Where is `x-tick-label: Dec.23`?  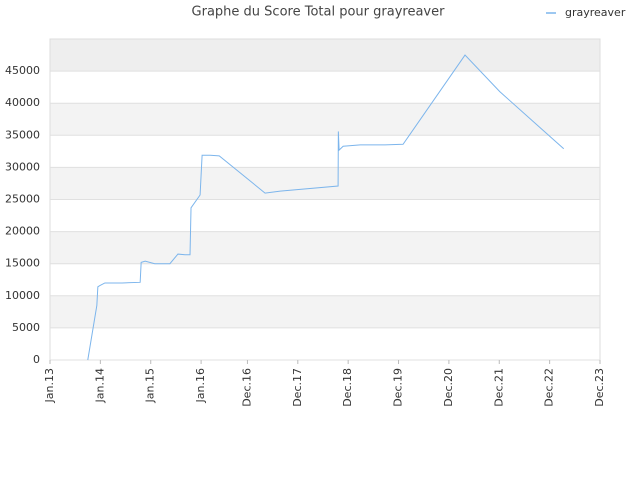
x-tick-label: Dec.23 is located at coordinates (599, 387).